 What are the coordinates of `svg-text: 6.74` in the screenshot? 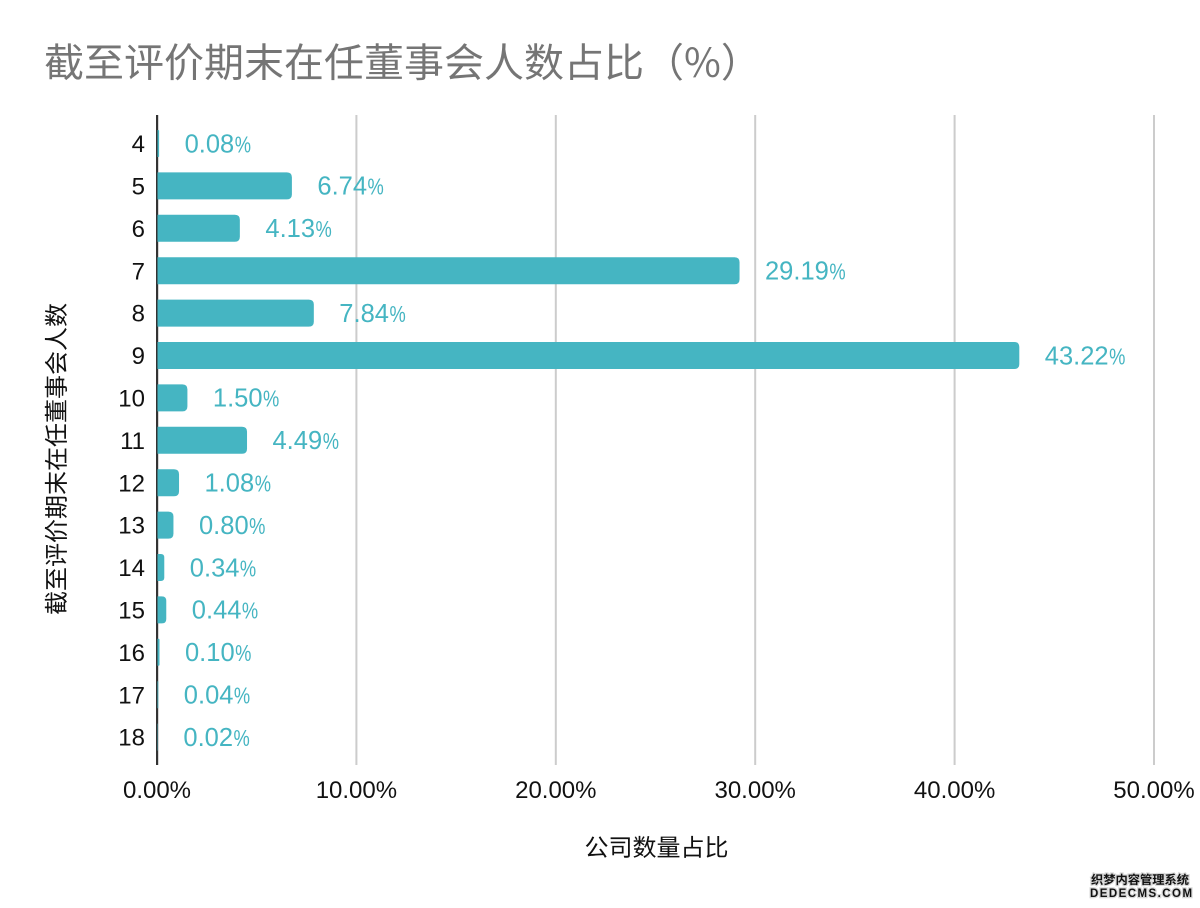 It's located at (342, 187).